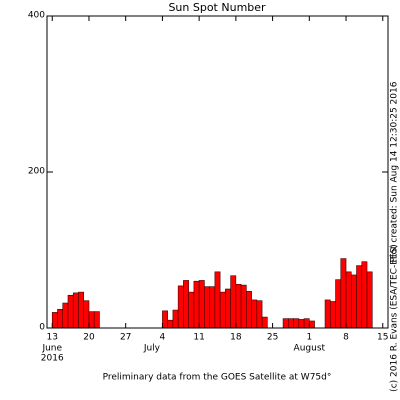 The image size is (400, 400). What do you see at coordinates (217, 7) in the screenshot?
I see `chart-title: Sun Spot Number` at bounding box center [217, 7].